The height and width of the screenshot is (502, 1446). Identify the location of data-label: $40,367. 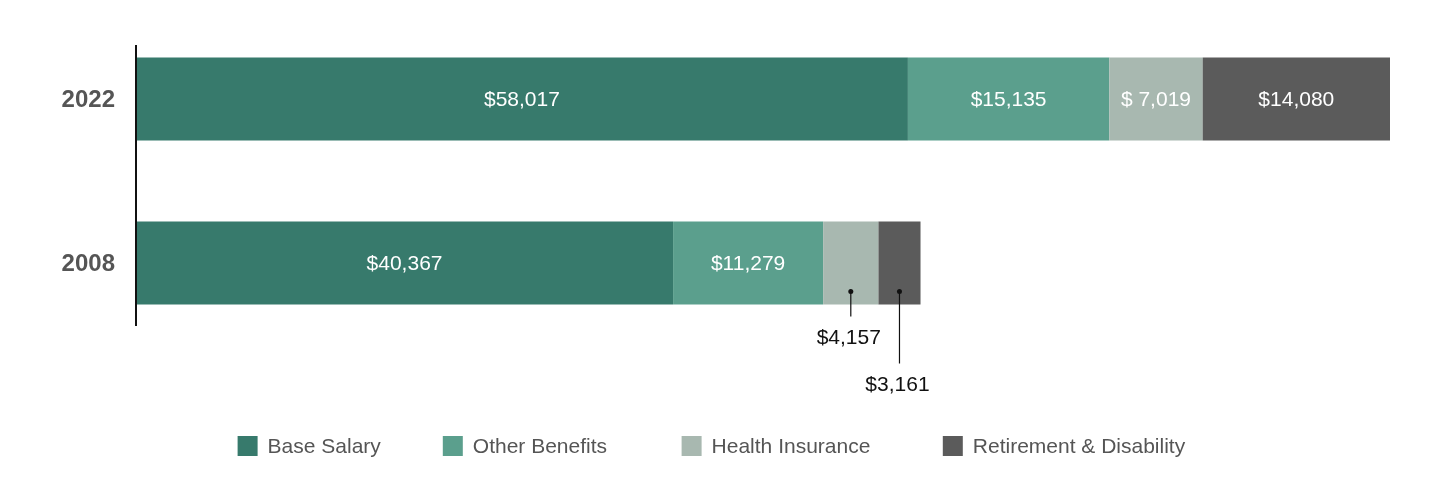
(404, 263).